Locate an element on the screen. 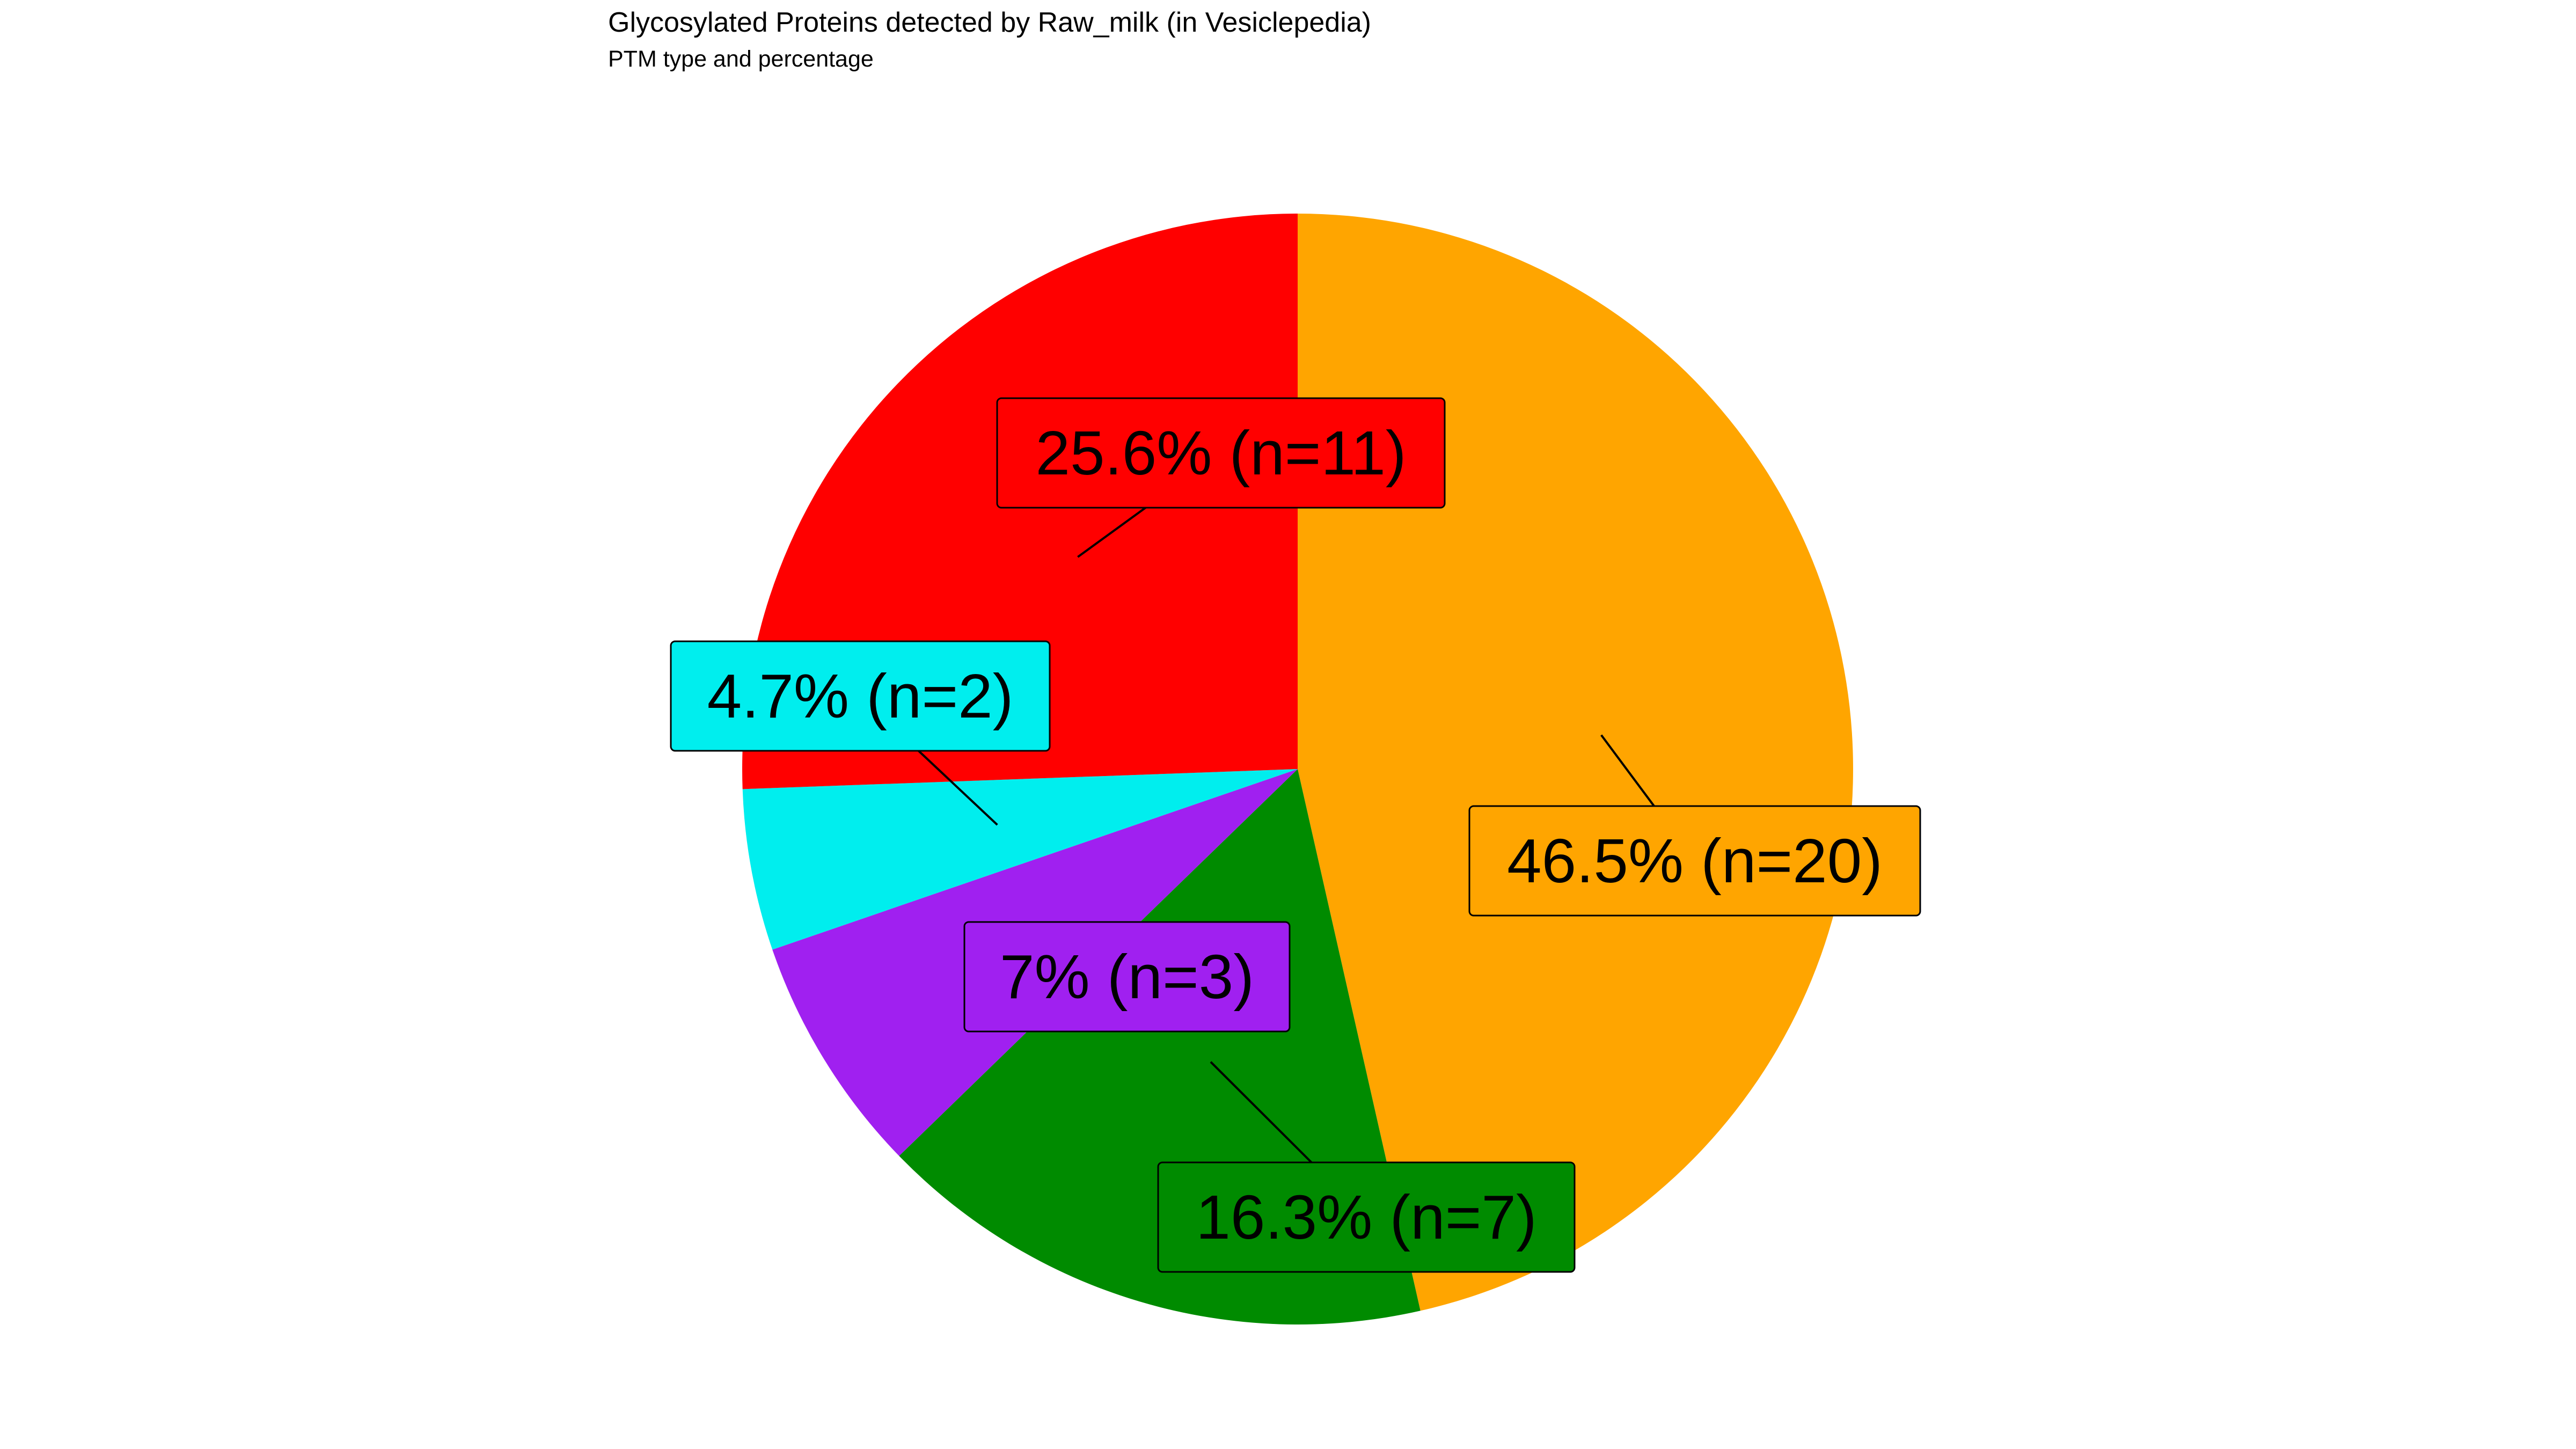  slice-label-text: 46.5% (n=20) is located at coordinates (1695, 861).